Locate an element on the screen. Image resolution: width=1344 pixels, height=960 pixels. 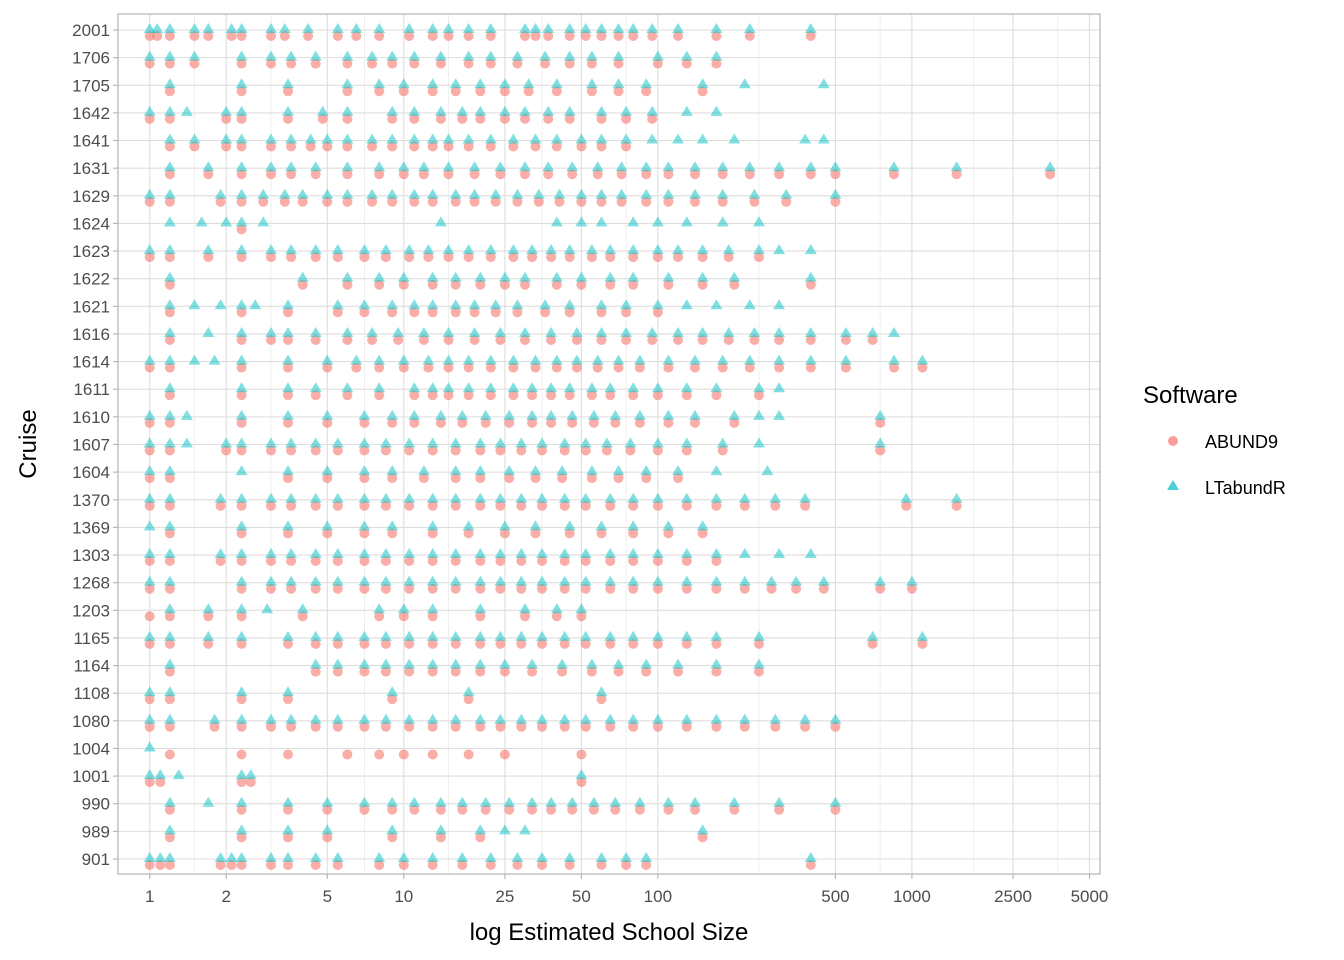
y-tick-label: 1616 is located at coordinates (91, 334).